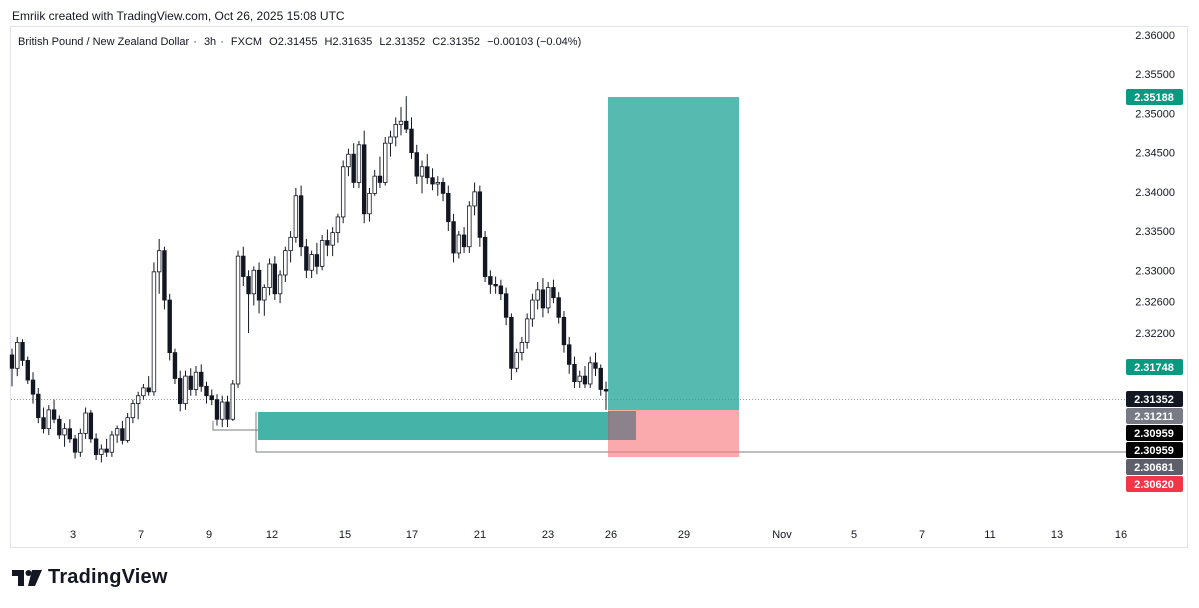  Describe the element at coordinates (90, 577) in the screenshot. I see `tradingview-logo: TradingView` at that location.